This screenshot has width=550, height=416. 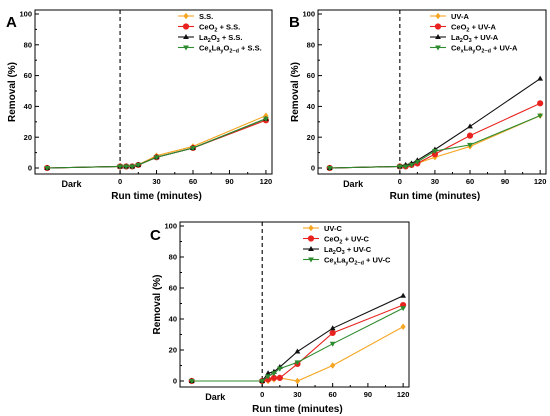 I want to click on legend-label: CexLayO2−d + UV-C, so click(x=357, y=260).